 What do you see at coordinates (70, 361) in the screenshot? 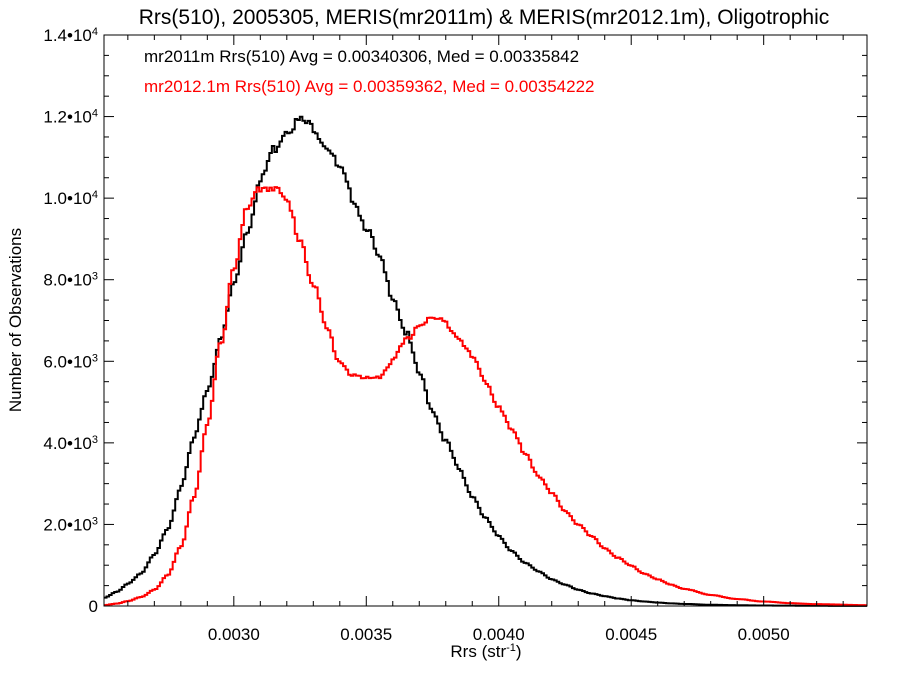
I see `y-tick-label: 6.0•103` at bounding box center [70, 361].